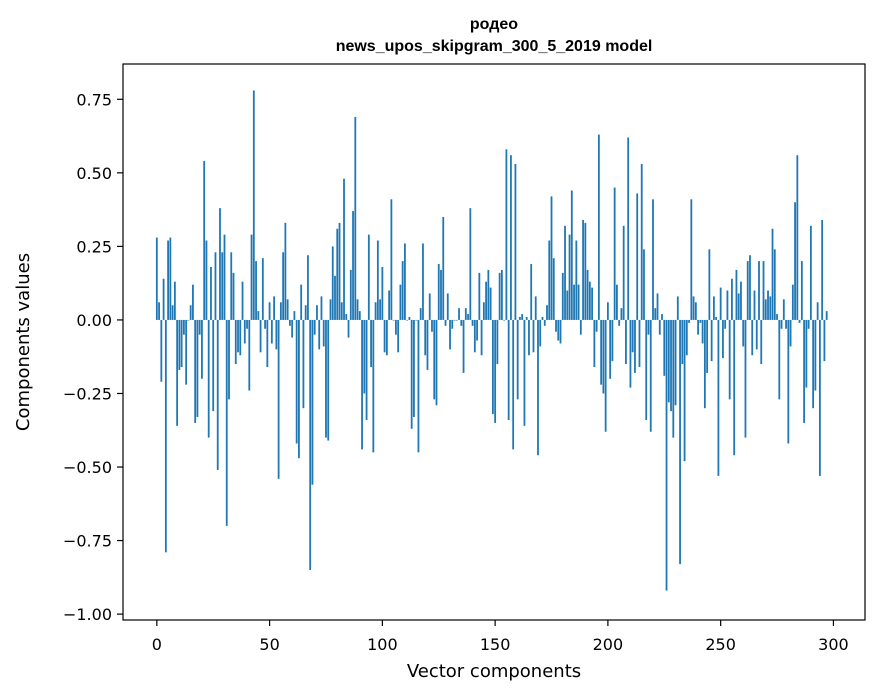 Image resolution: width=880 pixels, height=696 pixels. What do you see at coordinates (87, 467) in the screenshot?
I see `y-tick-label: −0.50` at bounding box center [87, 467].